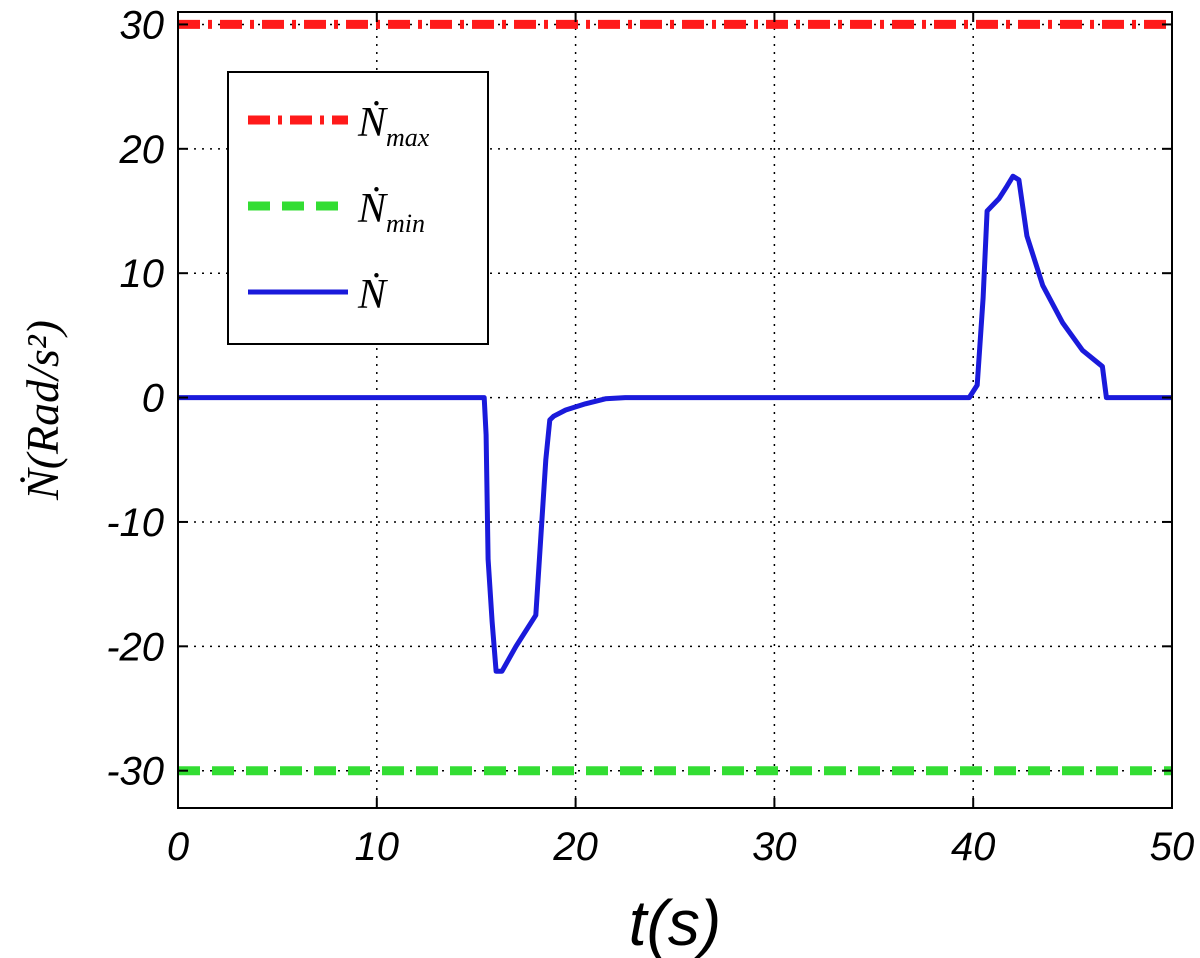 The height and width of the screenshot is (958, 1200). I want to click on legend: Ṅmax Ṅmin Ṅ, so click(358, 208).